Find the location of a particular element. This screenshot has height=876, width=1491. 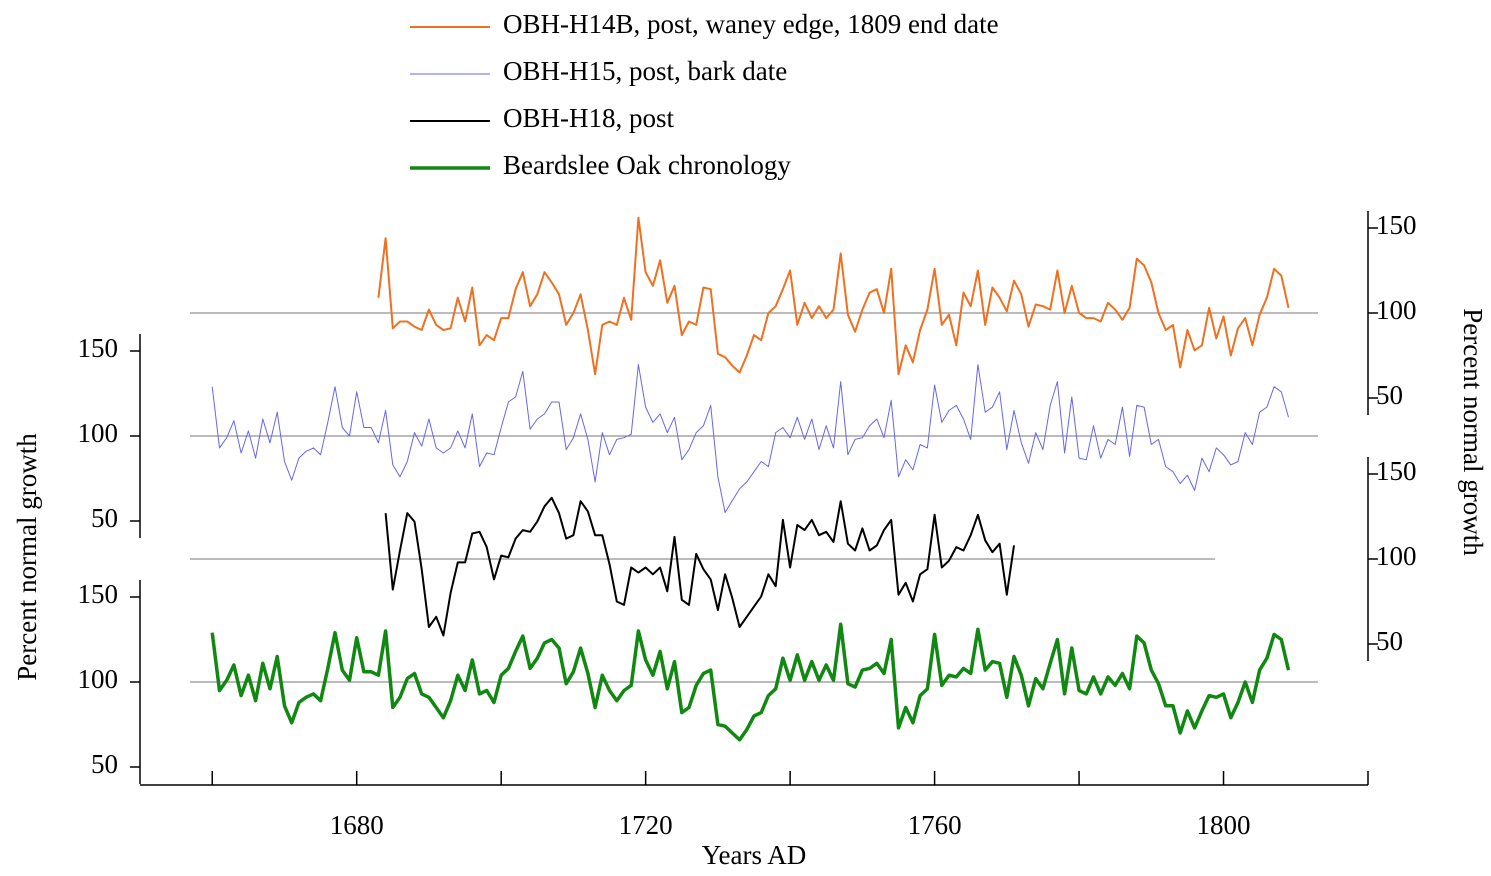

x-axis-label: Years AD is located at coordinates (754, 855).